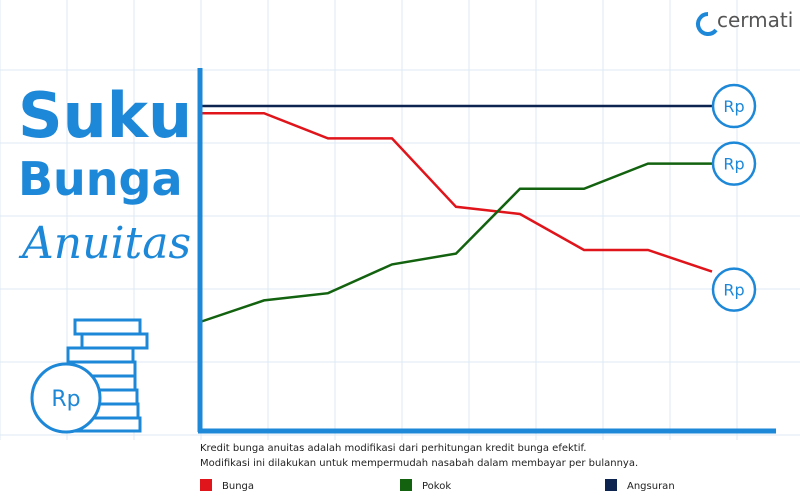 This screenshot has width=800, height=500. I want to click on legend-label: Angsuran, so click(651, 486).